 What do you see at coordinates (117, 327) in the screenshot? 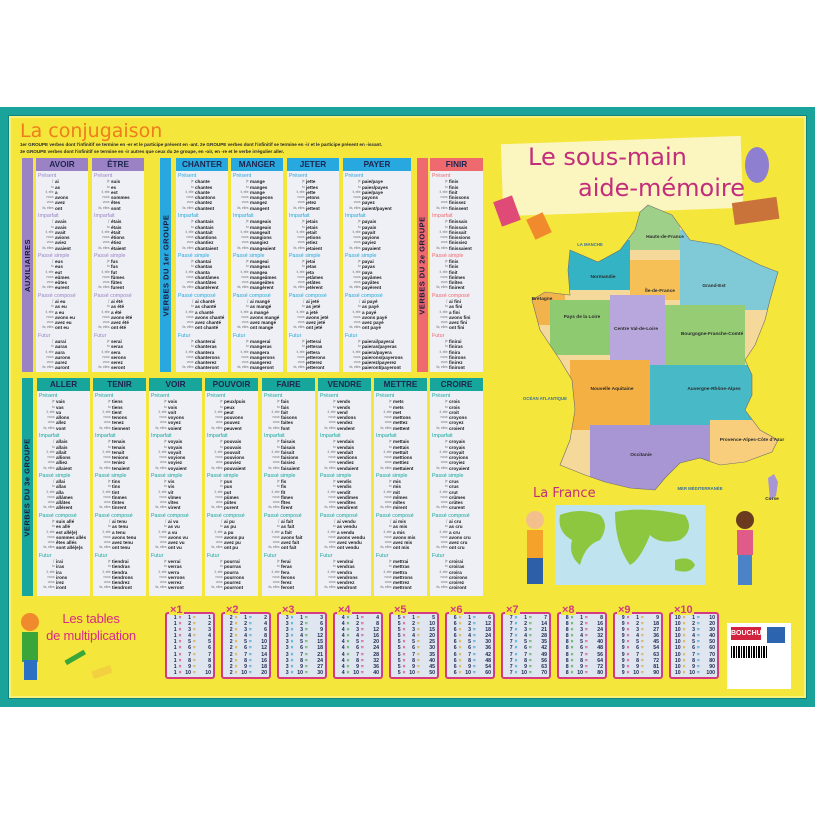
I see `conjugation-row: ils, elles ont été` at bounding box center [117, 327].